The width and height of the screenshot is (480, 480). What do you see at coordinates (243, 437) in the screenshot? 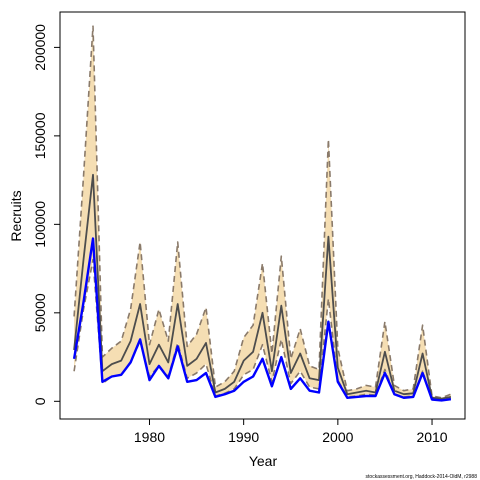
I see `x-tick-label: 1990` at bounding box center [243, 437].